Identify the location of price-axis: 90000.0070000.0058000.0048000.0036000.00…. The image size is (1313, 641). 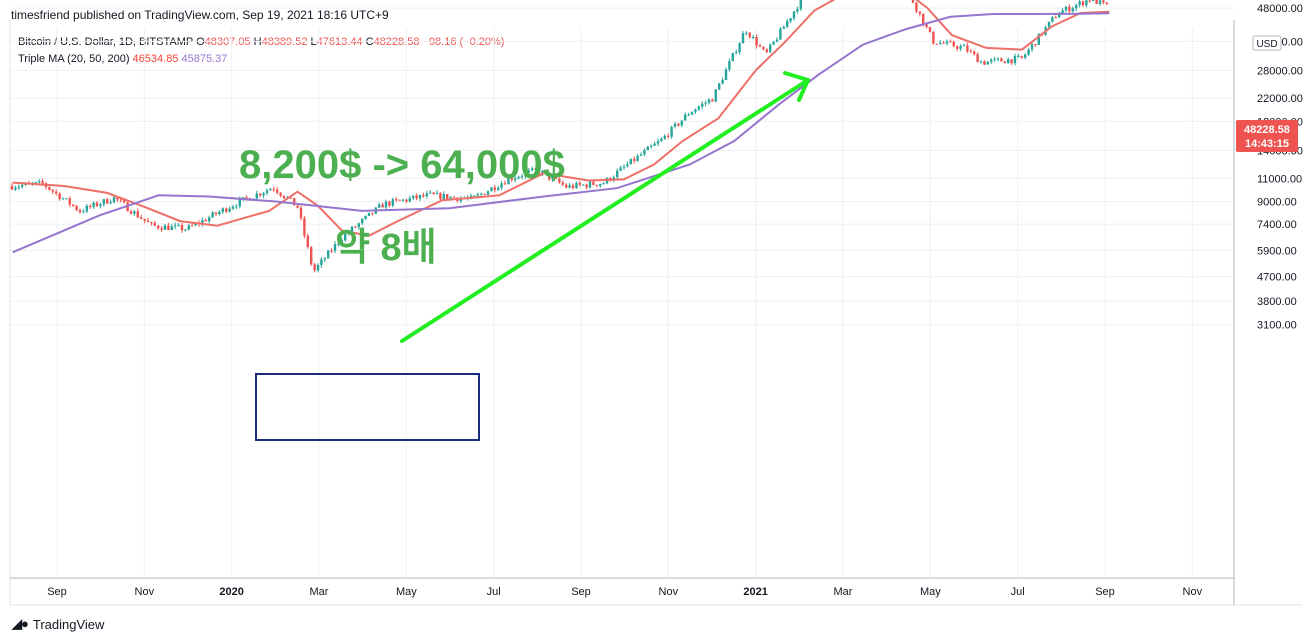
(1268, 302).